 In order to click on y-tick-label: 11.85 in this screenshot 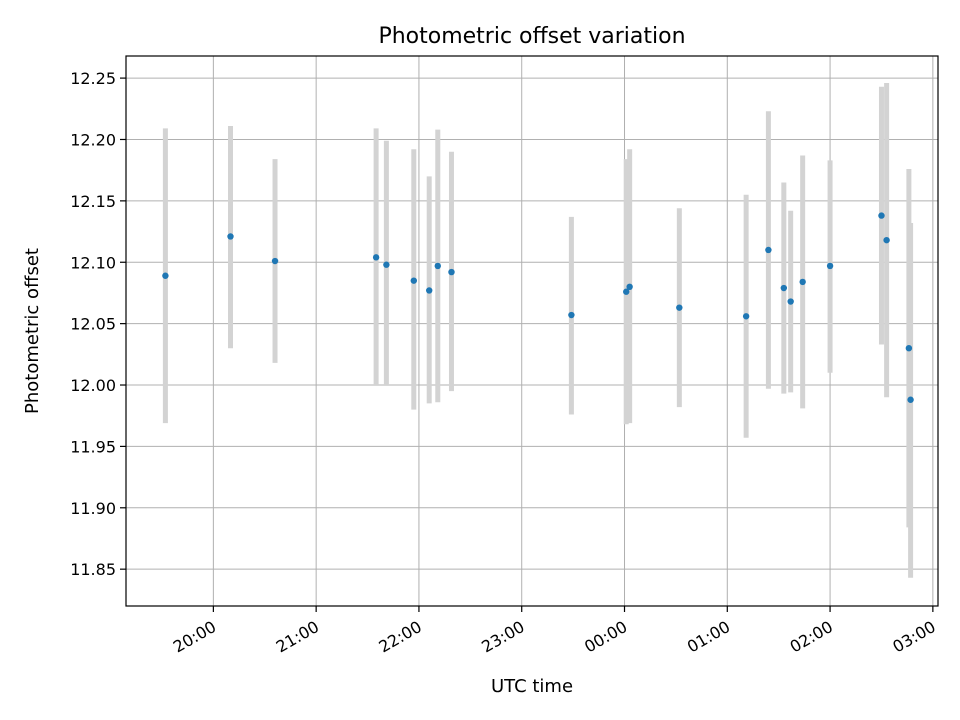, I will do `click(93, 569)`.